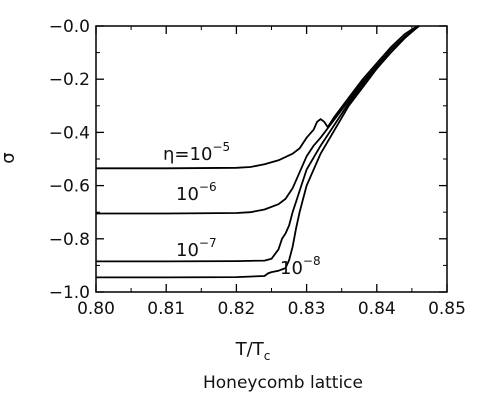 This screenshot has height=404, width=485. I want to click on y-tick-label: −0.8, so click(69, 240).